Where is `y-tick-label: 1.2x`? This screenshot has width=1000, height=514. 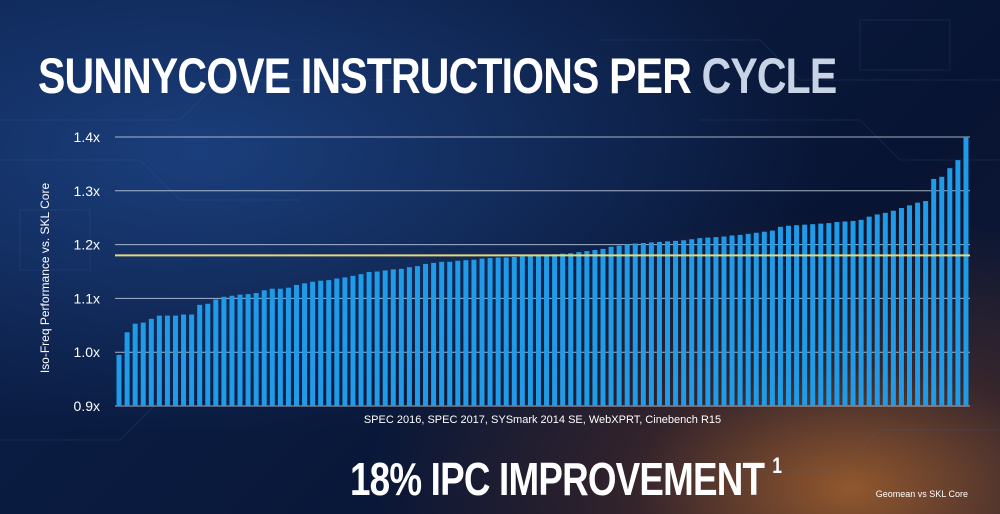 y-tick-label: 1.2x is located at coordinates (87, 245).